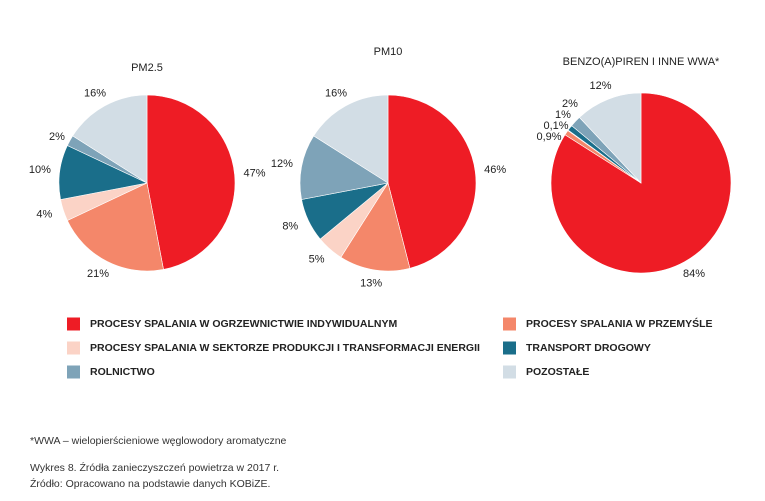 This screenshot has height=501, width=765. What do you see at coordinates (619, 323) in the screenshot?
I see `legend-label: PROCESY SPALANIA W PRZEMYŚLE` at bounding box center [619, 323].